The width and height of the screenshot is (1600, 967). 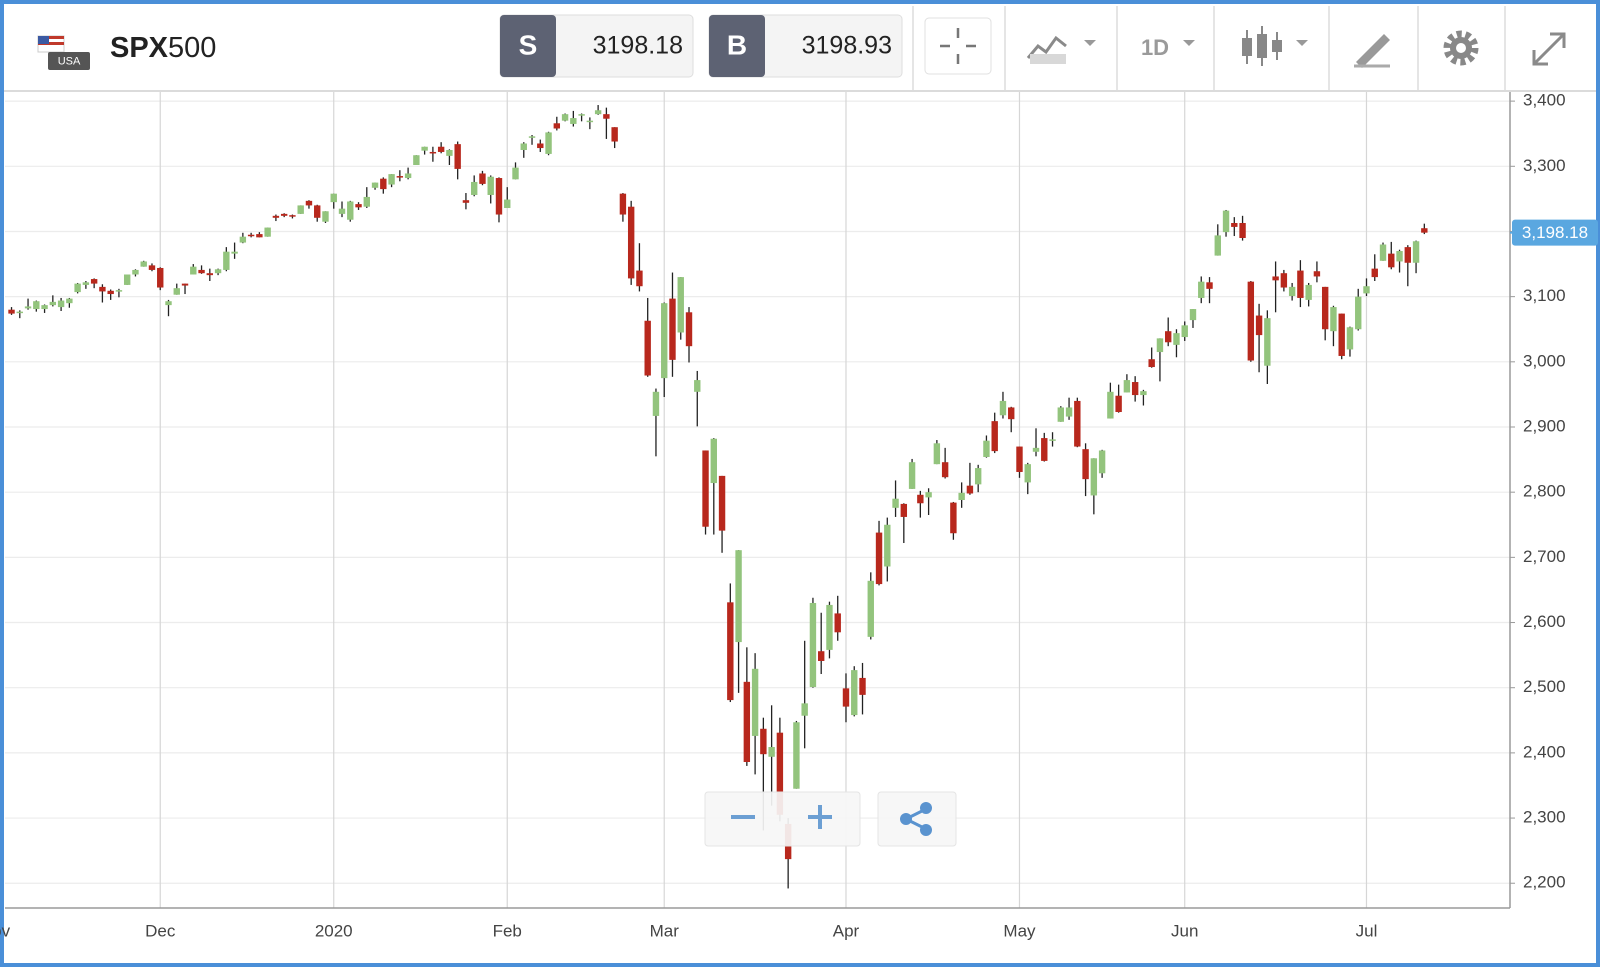 What do you see at coordinates (1555, 232) in the screenshot?
I see `last-price-label: 3,198.18` at bounding box center [1555, 232].